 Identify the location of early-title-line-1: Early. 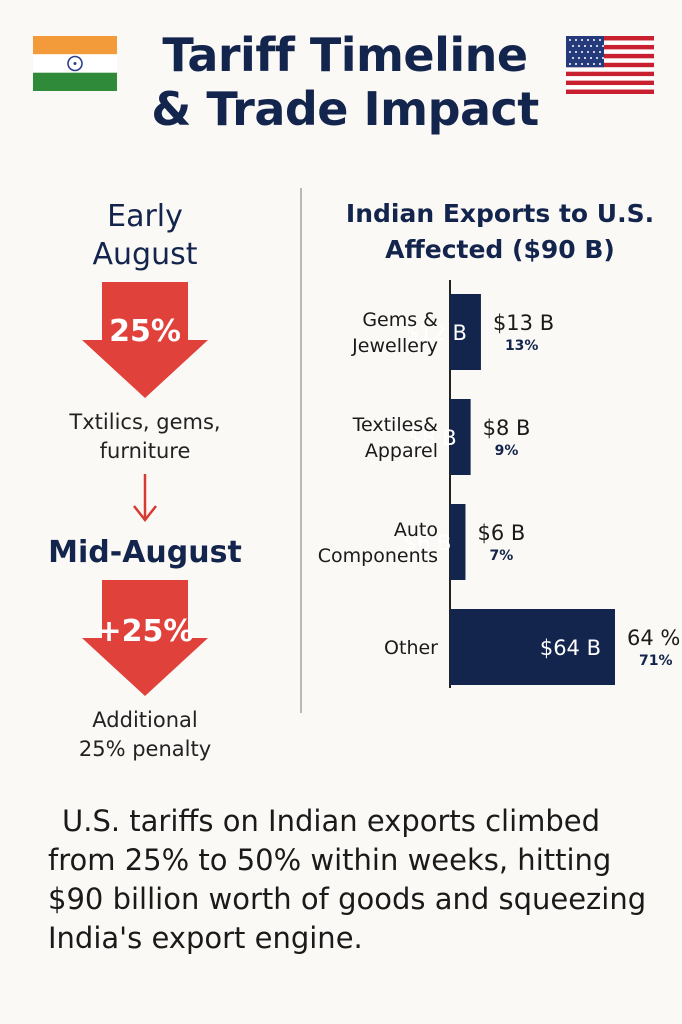
(145, 216).